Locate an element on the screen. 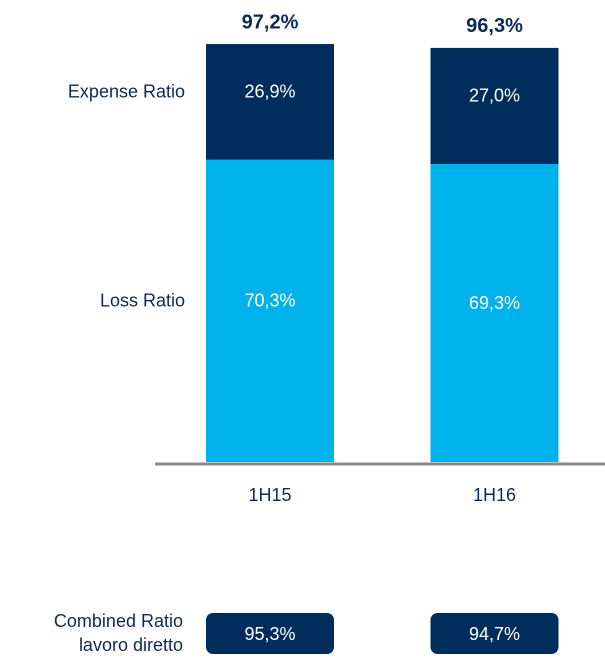  total-label: 96,3% is located at coordinates (494, 26).